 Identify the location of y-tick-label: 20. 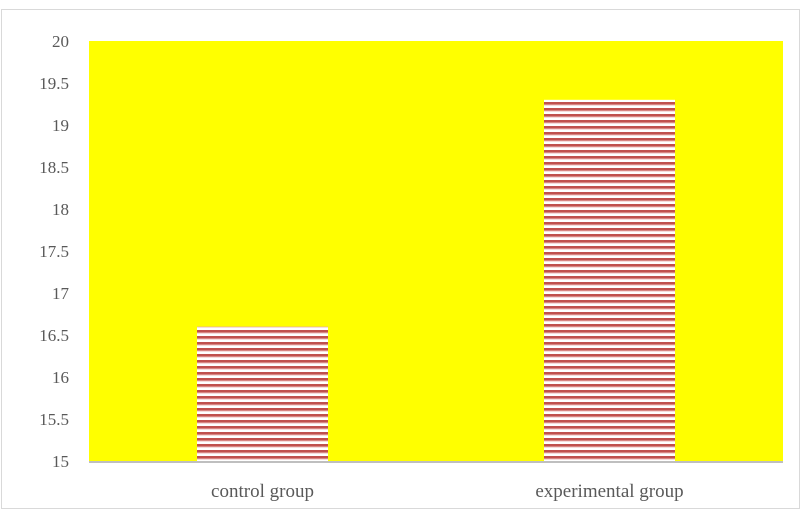
(60, 41).